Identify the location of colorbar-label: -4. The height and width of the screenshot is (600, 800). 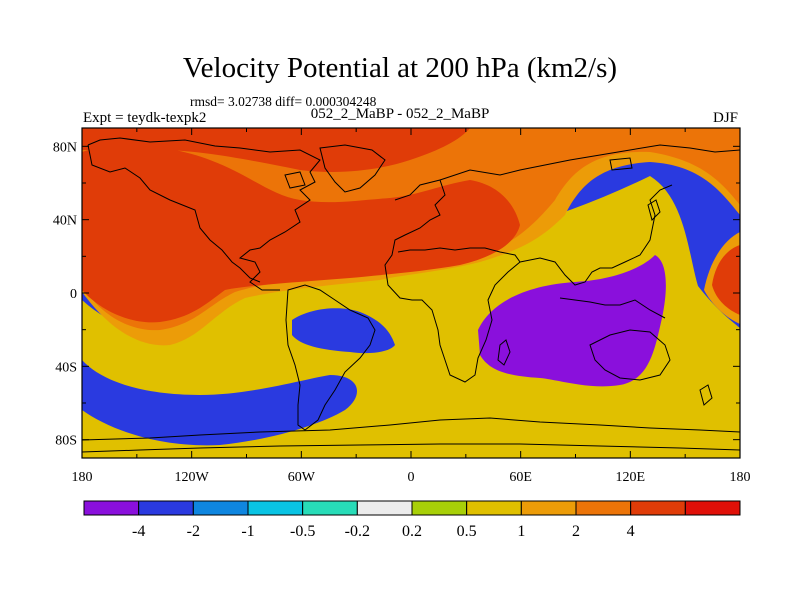
(138, 531).